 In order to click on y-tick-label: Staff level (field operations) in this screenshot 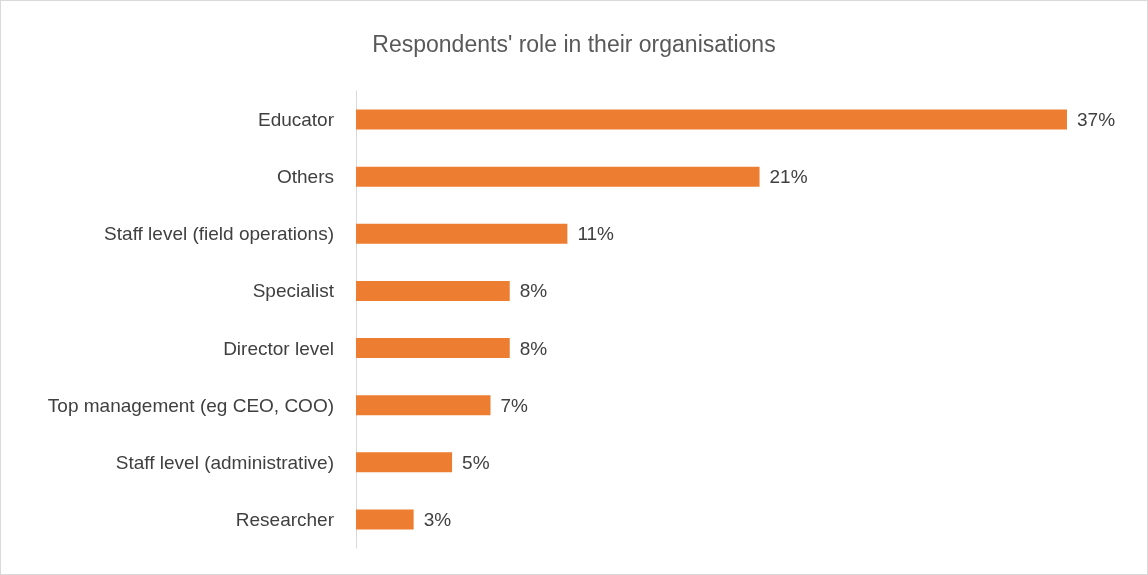, I will do `click(219, 234)`.